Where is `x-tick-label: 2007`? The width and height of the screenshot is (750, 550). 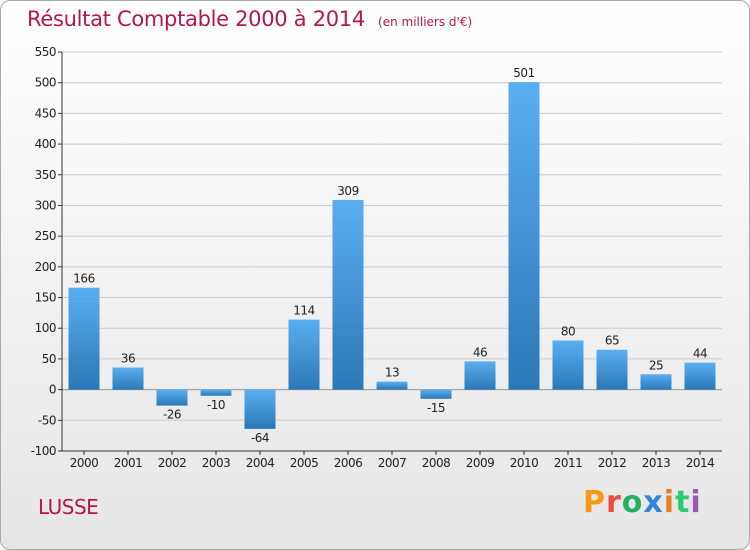
x-tick-label: 2007 is located at coordinates (392, 463).